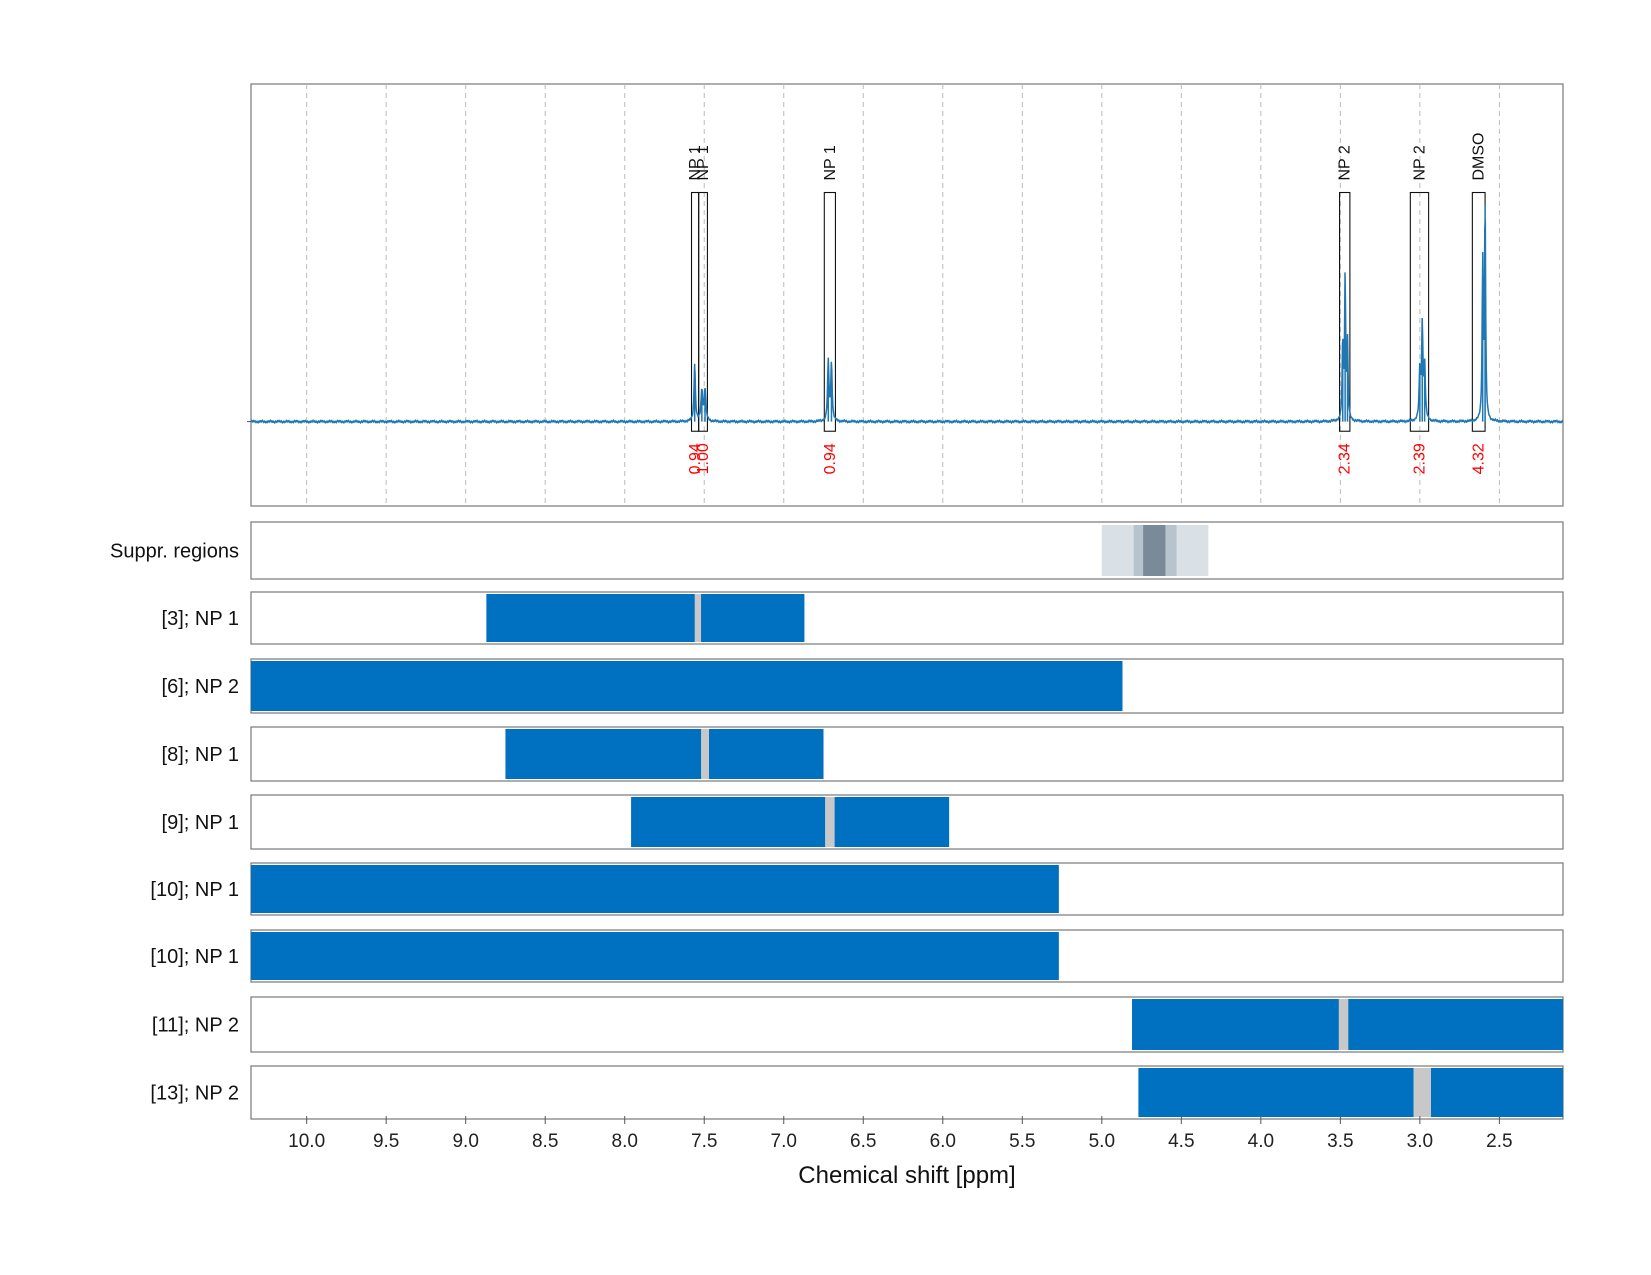 This screenshot has height=1275, width=1651. I want to click on track-label: [13]; NP 2, so click(194, 1094).